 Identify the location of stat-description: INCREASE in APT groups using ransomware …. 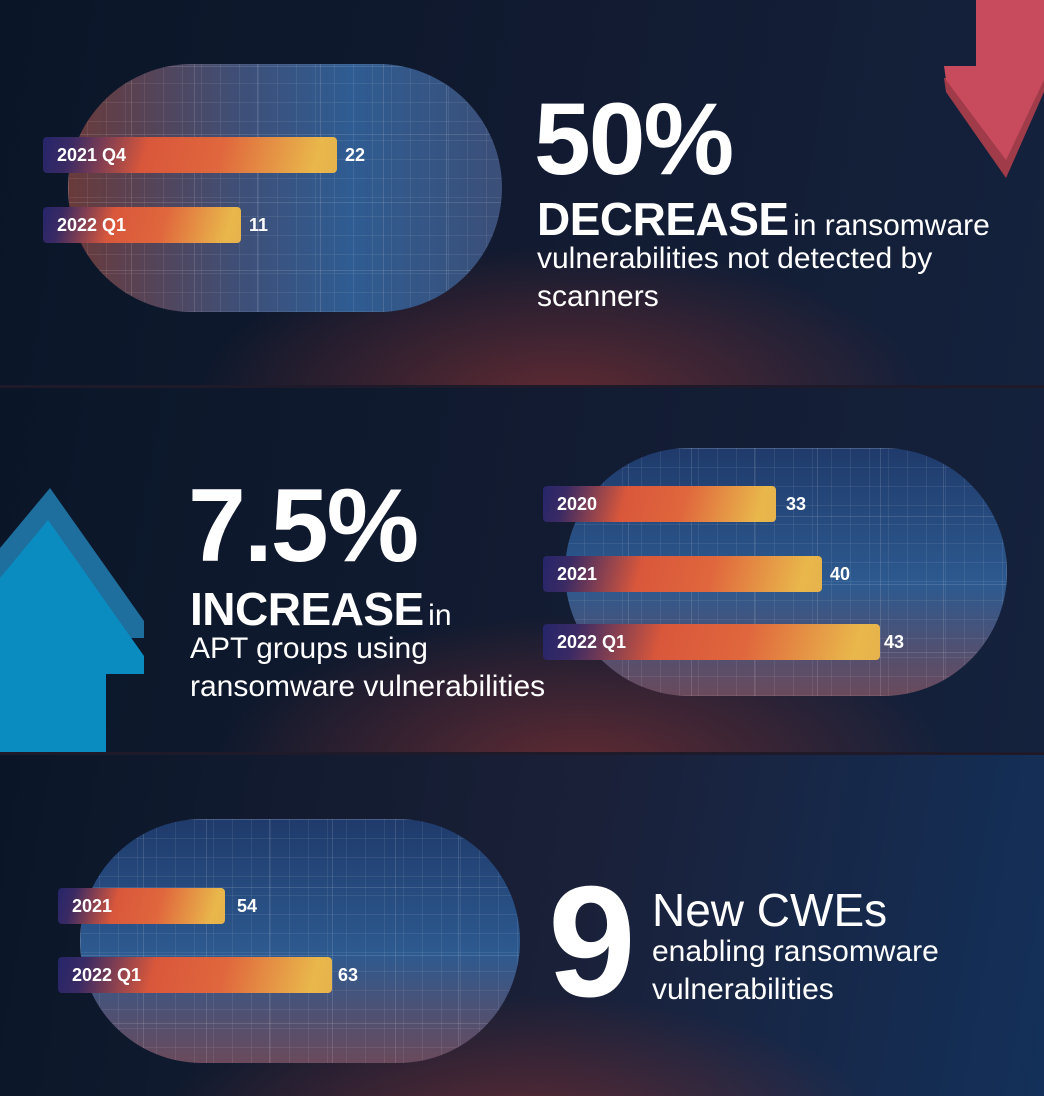
(367, 643).